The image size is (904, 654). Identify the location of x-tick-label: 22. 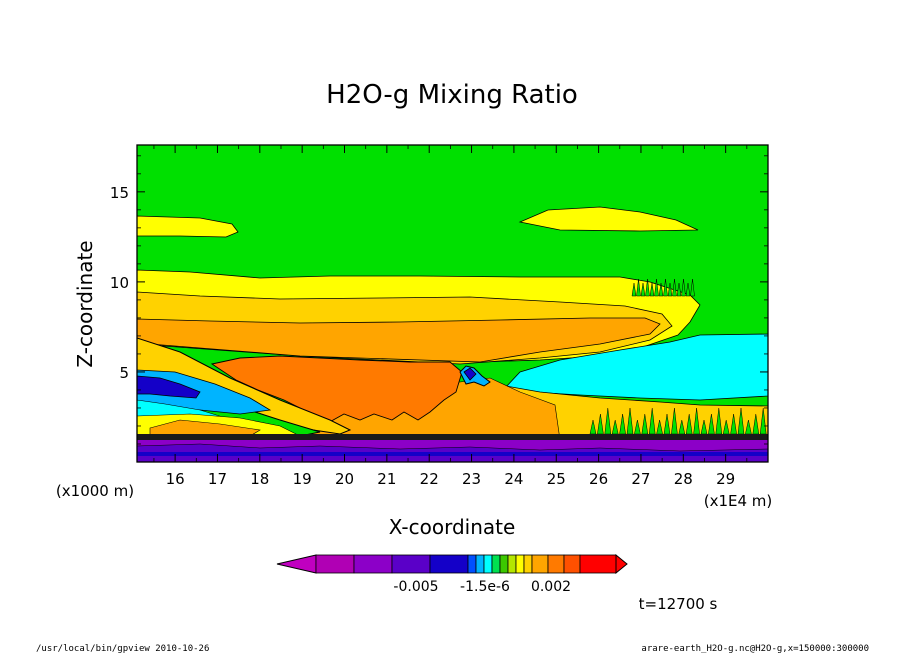
(429, 479).